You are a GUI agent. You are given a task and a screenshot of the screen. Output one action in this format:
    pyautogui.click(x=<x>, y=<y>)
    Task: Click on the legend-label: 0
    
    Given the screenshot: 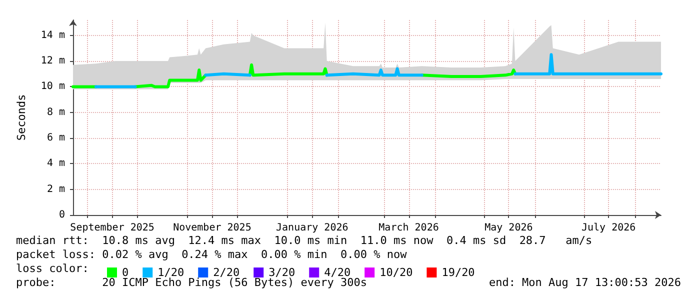 What is the action you would take?
    pyautogui.click(x=125, y=272)
    